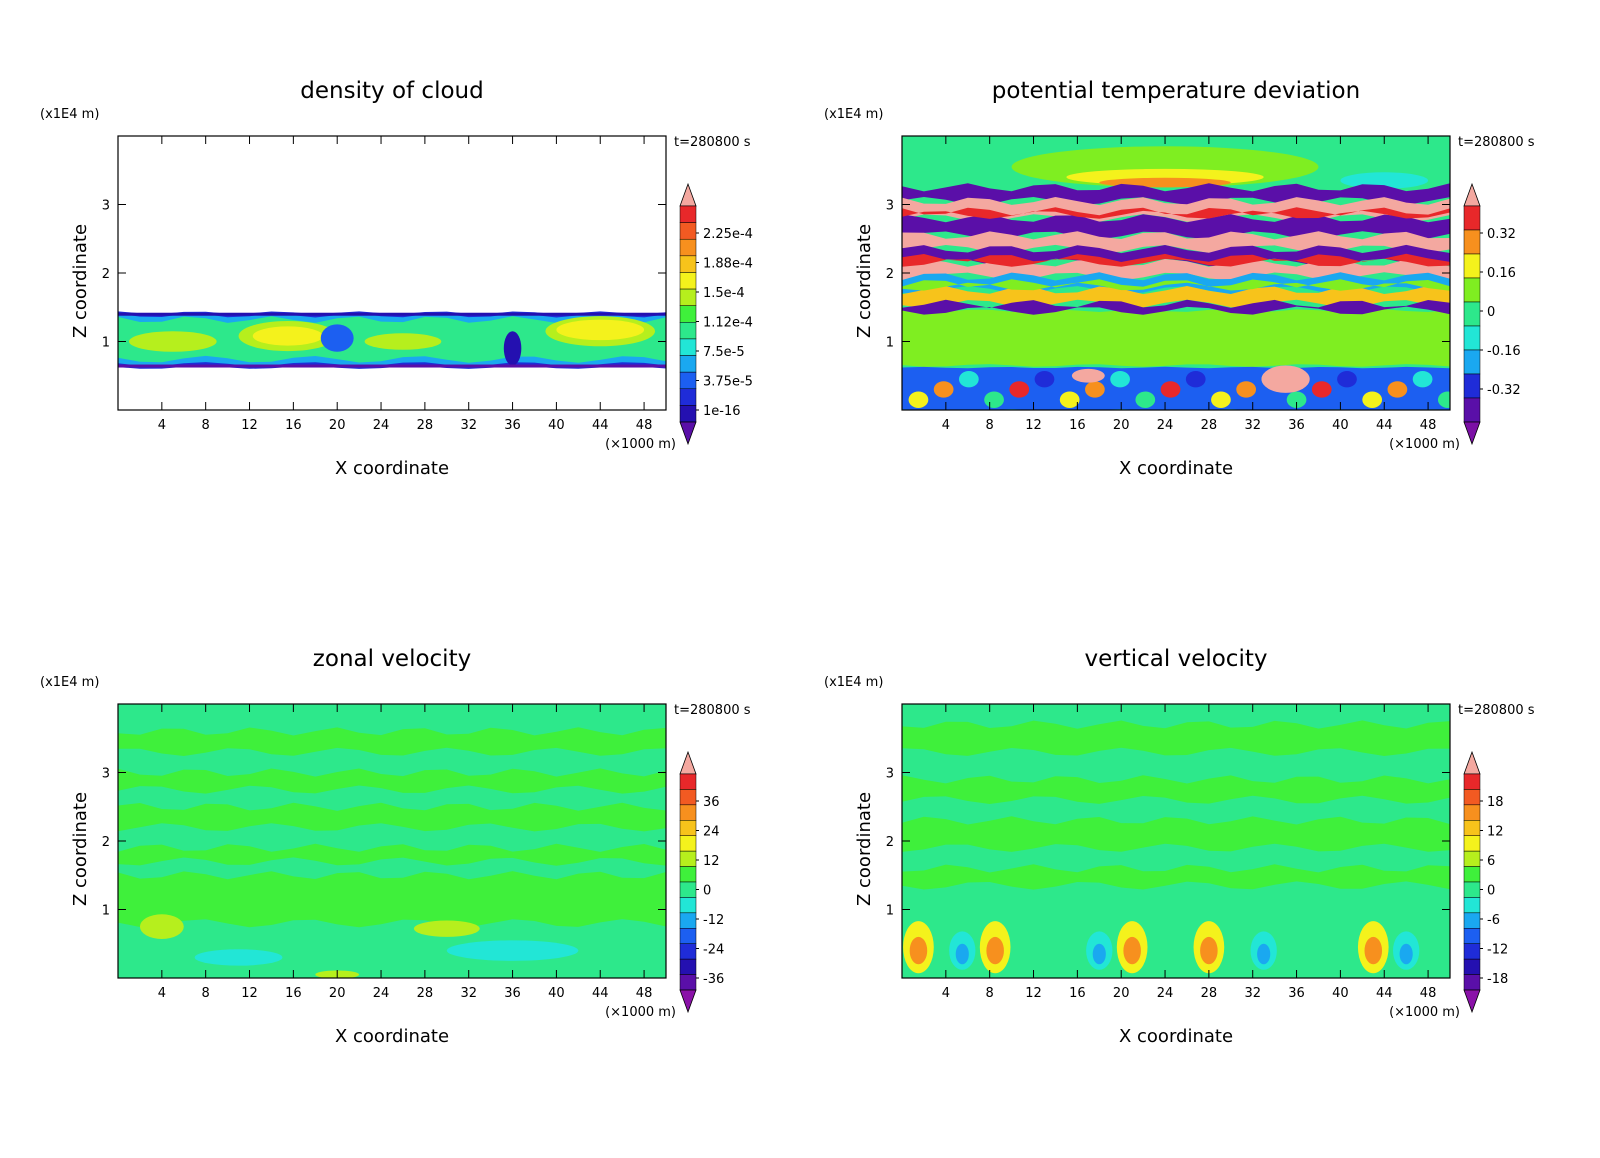 Image resolution: width=1600 pixels, height=1158 pixels. I want to click on colorbar-label: 7.5e-5, so click(724, 352).